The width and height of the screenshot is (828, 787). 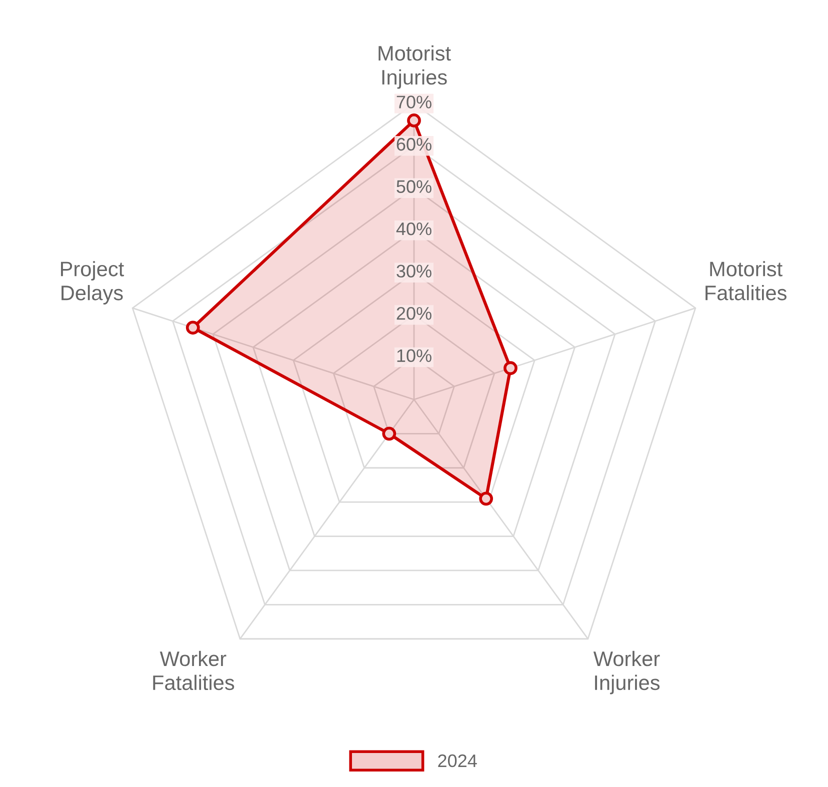 I want to click on y-tick-label: 20%, so click(x=414, y=313).